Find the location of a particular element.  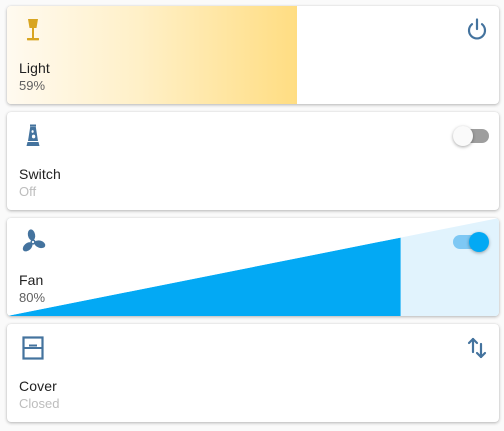

fan-icon is located at coordinates (33, 242).